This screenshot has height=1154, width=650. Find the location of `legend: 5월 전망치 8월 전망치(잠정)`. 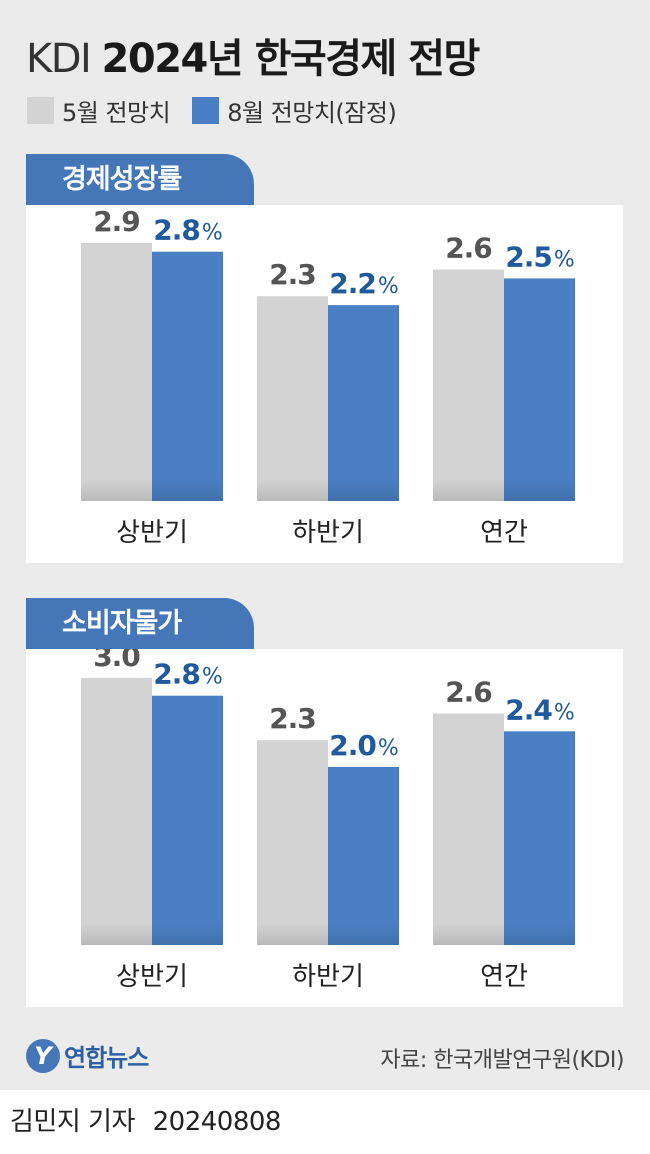

legend: 5월 전망치 8월 전망치(잠정) is located at coordinates (222, 110).